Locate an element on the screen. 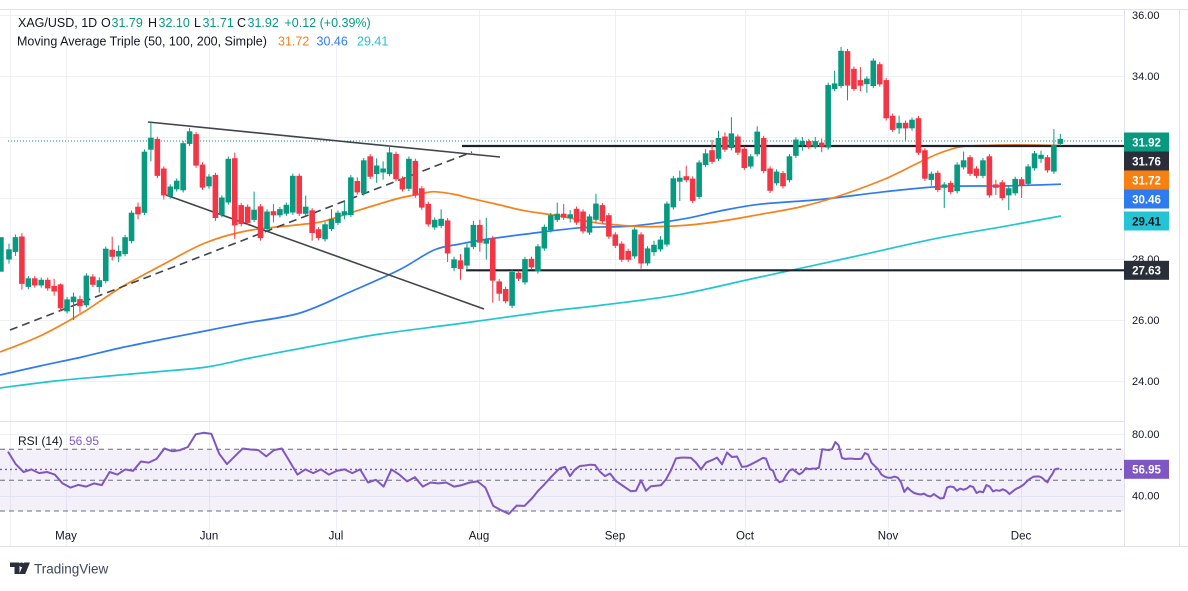 This screenshot has height=591, width=1188. svg-text: Sep is located at coordinates (615, 537).